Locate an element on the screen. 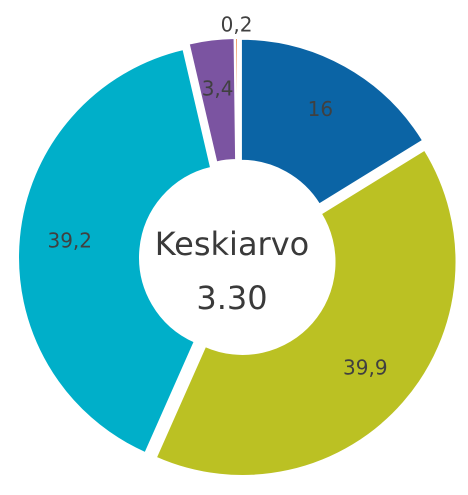 This screenshot has height=495, width=468. data-label: 3,4 is located at coordinates (218, 89).